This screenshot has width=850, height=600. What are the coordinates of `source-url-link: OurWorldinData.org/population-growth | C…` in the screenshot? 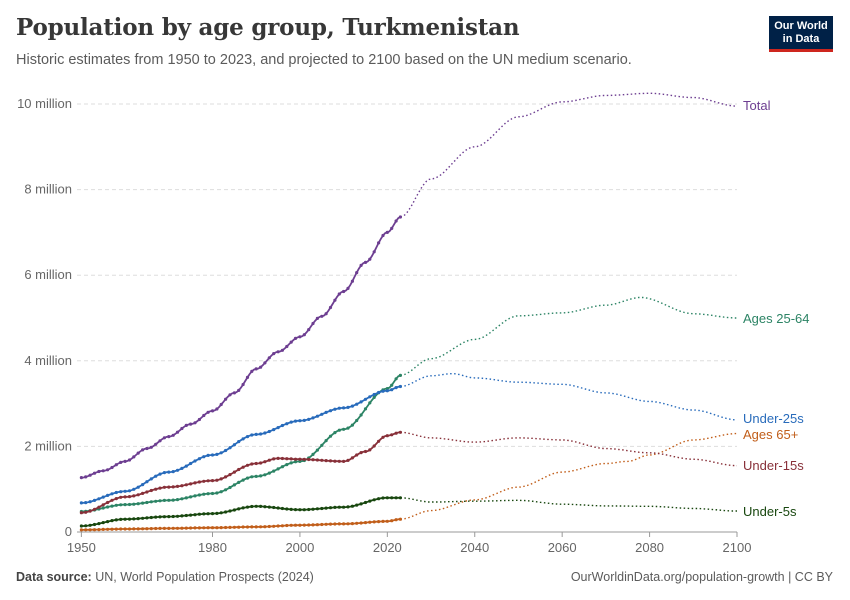 It's located at (701, 577).